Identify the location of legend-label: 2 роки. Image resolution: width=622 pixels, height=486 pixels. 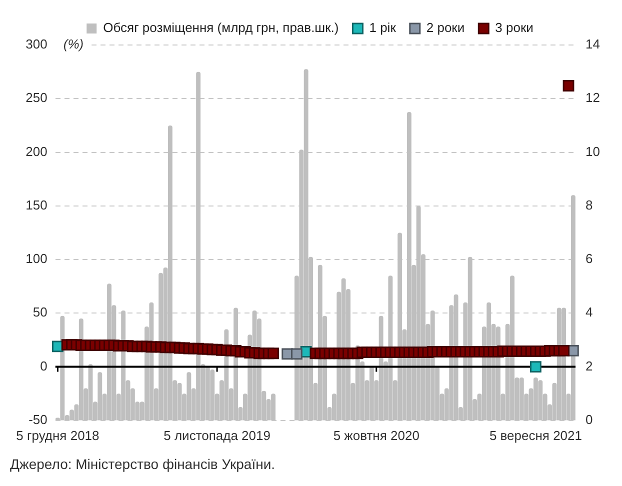
(445, 28).